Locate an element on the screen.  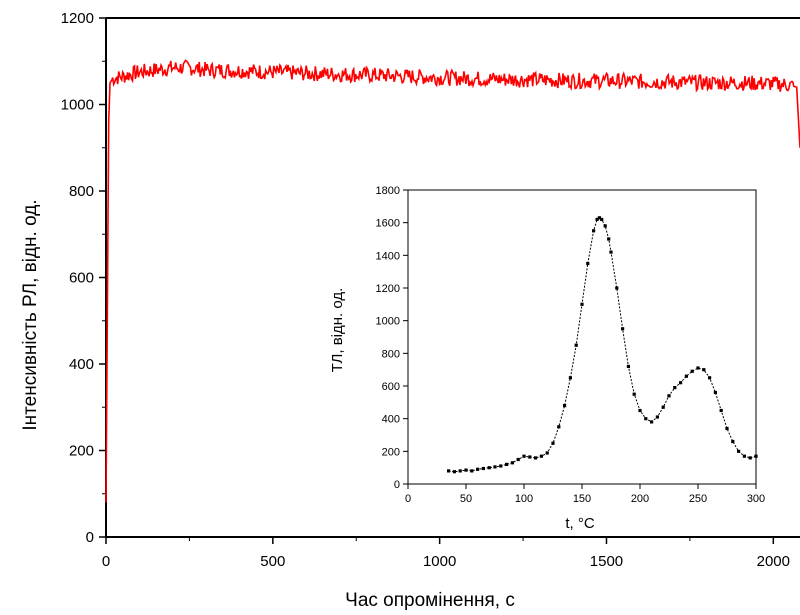
main-y-tick-label: 600 is located at coordinates (81, 278).